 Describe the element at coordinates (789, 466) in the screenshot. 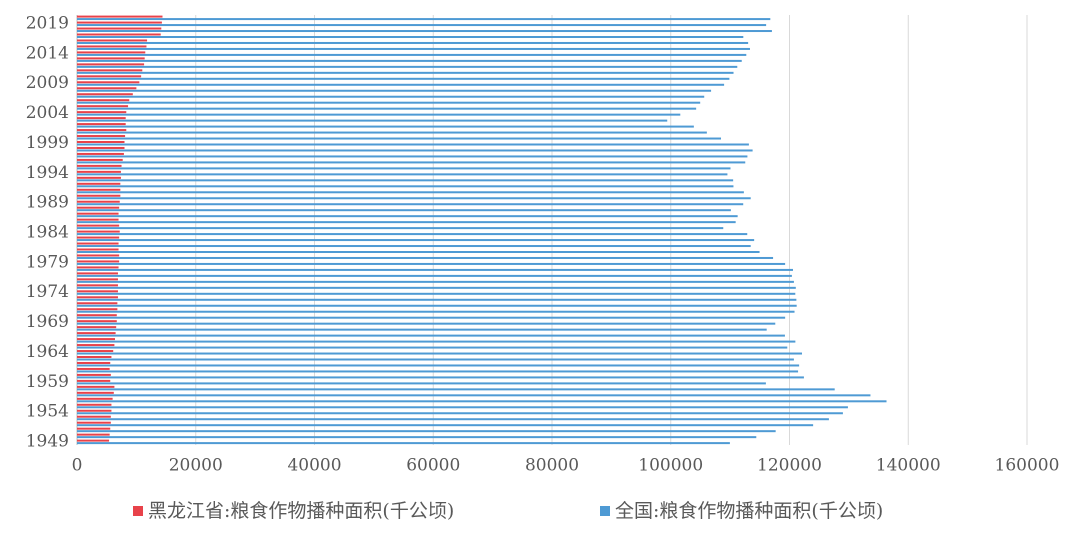

I see `x-tick-label: 120000` at that location.